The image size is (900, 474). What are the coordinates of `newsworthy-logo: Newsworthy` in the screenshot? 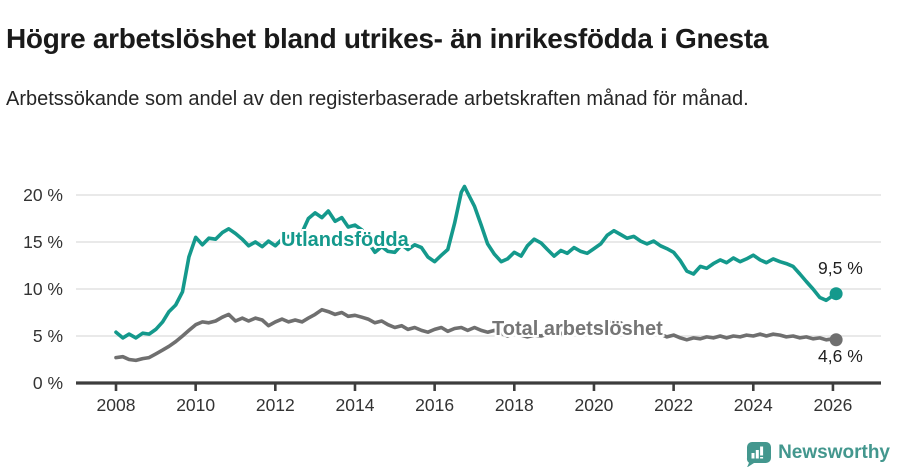 It's located at (817, 453).